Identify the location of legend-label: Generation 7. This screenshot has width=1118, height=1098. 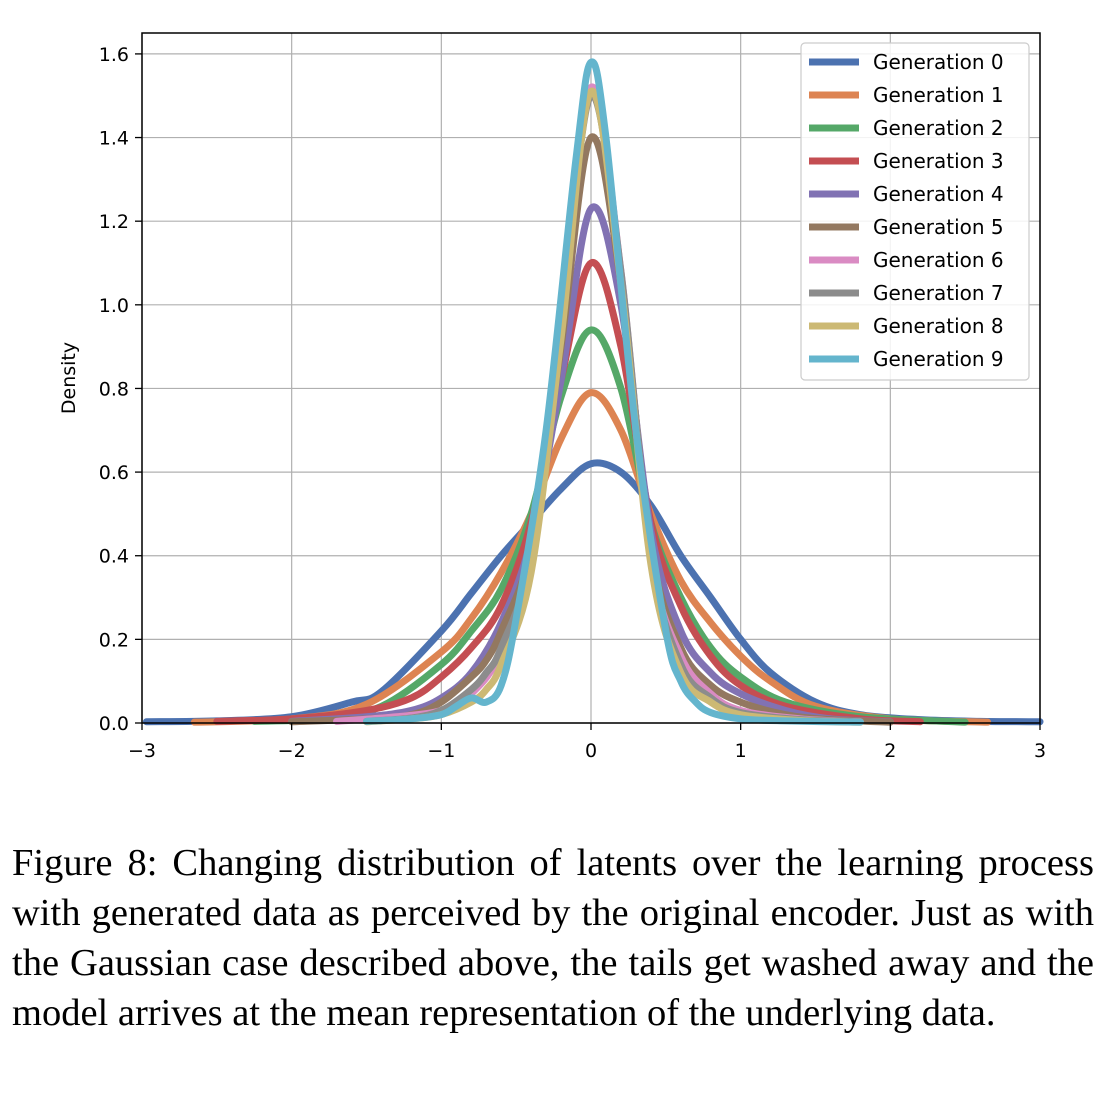
(938, 293).